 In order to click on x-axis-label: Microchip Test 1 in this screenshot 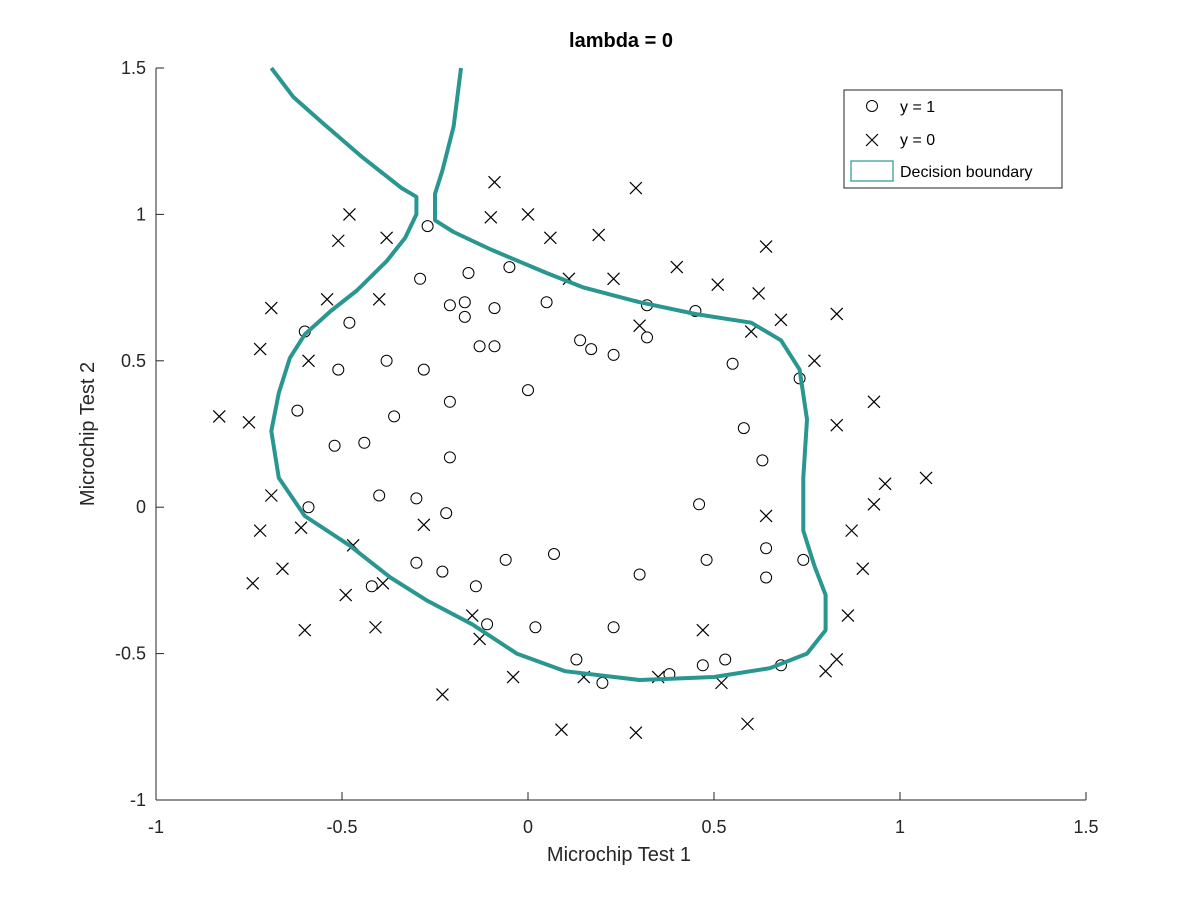, I will do `click(619, 855)`.